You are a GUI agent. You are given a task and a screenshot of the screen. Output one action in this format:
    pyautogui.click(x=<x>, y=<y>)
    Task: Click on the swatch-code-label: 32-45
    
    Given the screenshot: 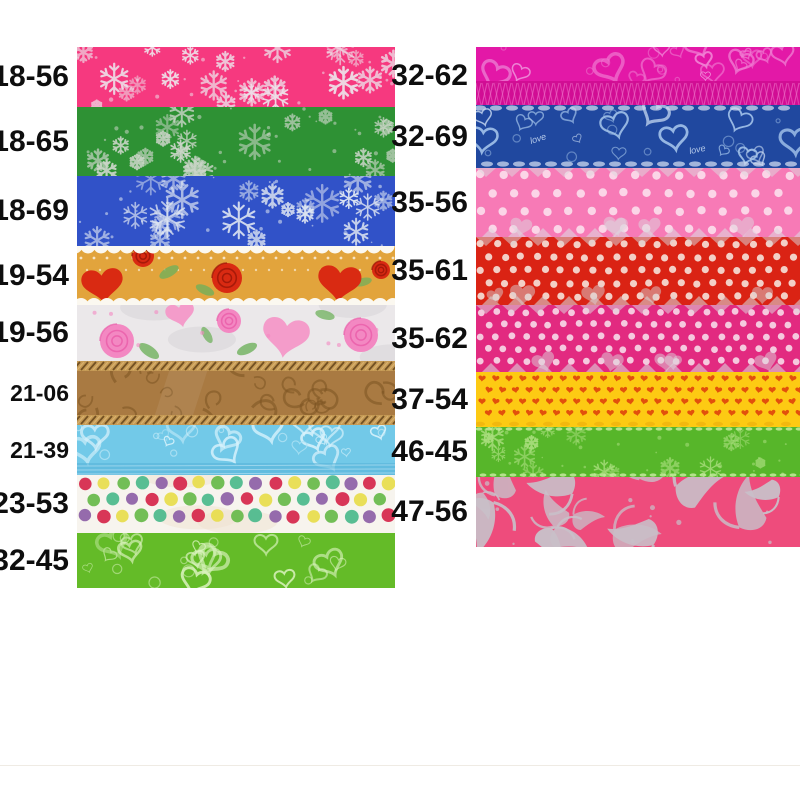 What is the action you would take?
    pyautogui.click(x=34, y=560)
    